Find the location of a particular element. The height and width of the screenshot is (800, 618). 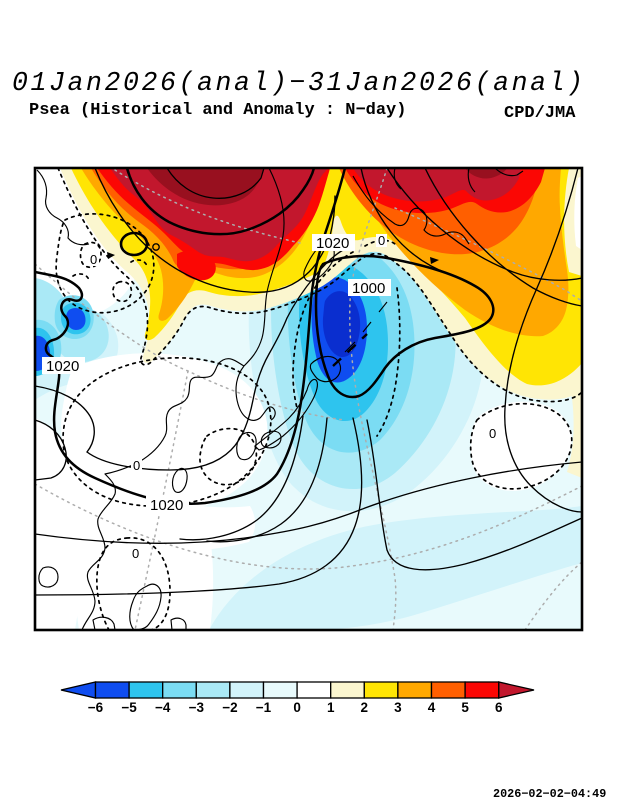

svg-text: 4 is located at coordinates (432, 707).